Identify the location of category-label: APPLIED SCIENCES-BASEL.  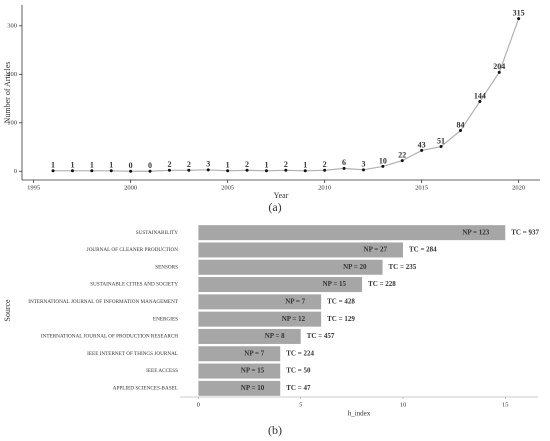
(145, 389).